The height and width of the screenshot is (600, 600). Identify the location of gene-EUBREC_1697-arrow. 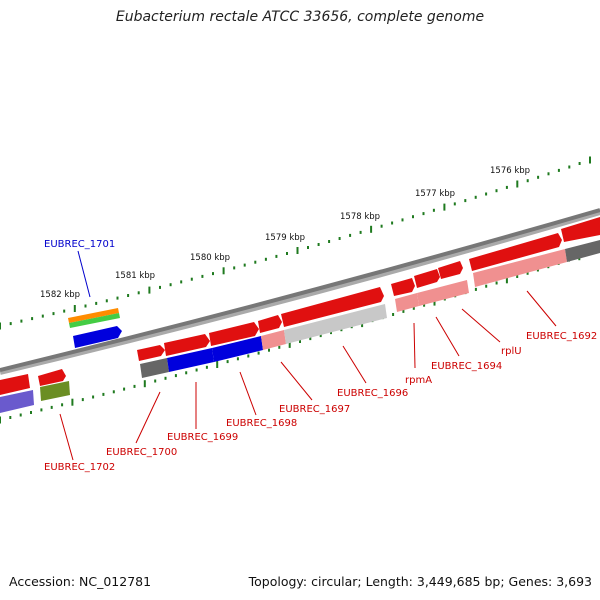
(270, 324).